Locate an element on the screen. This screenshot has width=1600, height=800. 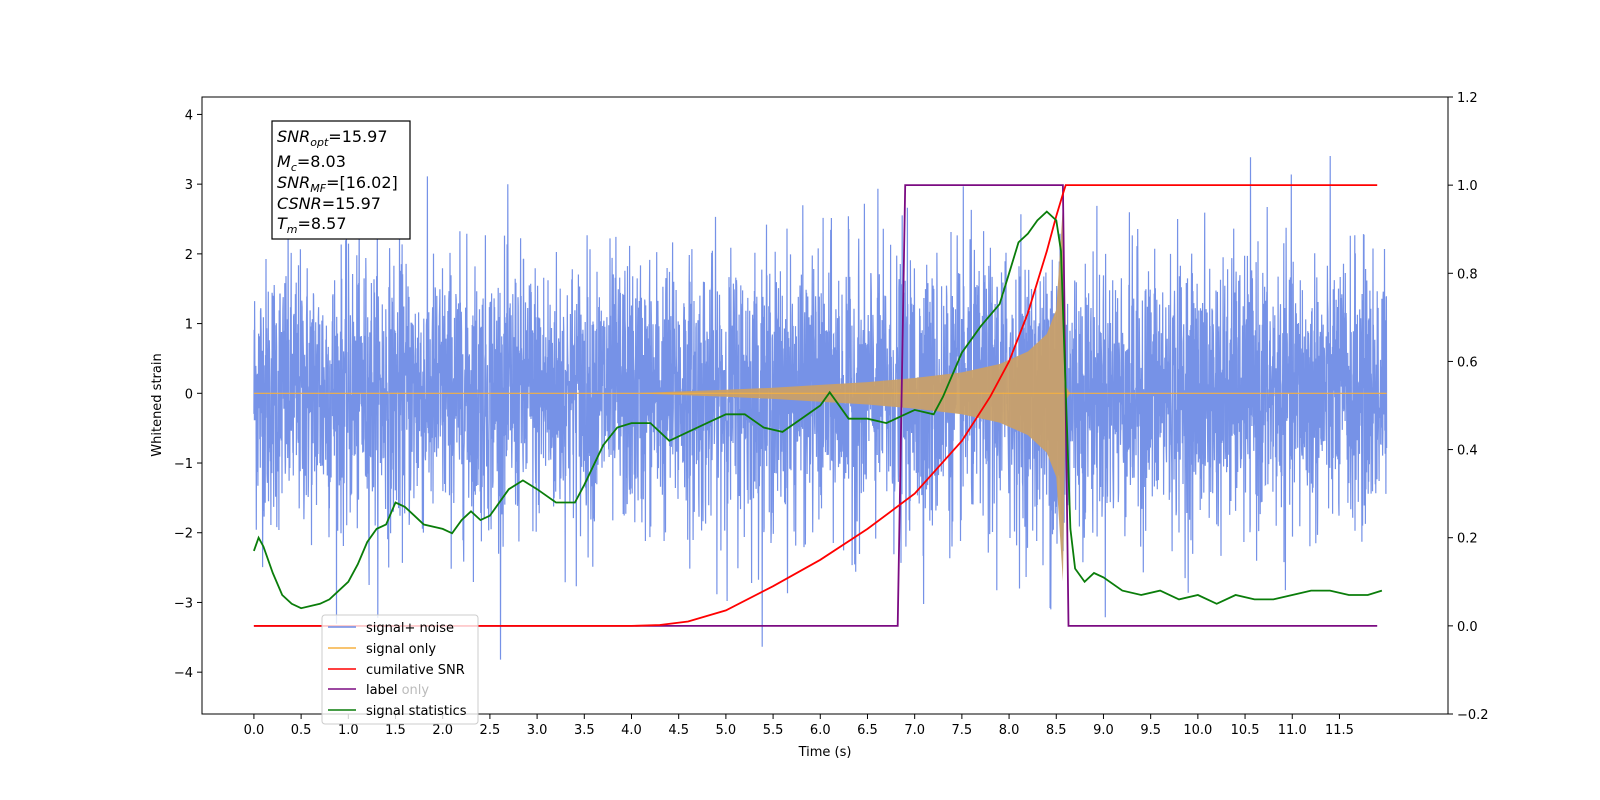
x-tick-label: 8.0 is located at coordinates (1009, 730).